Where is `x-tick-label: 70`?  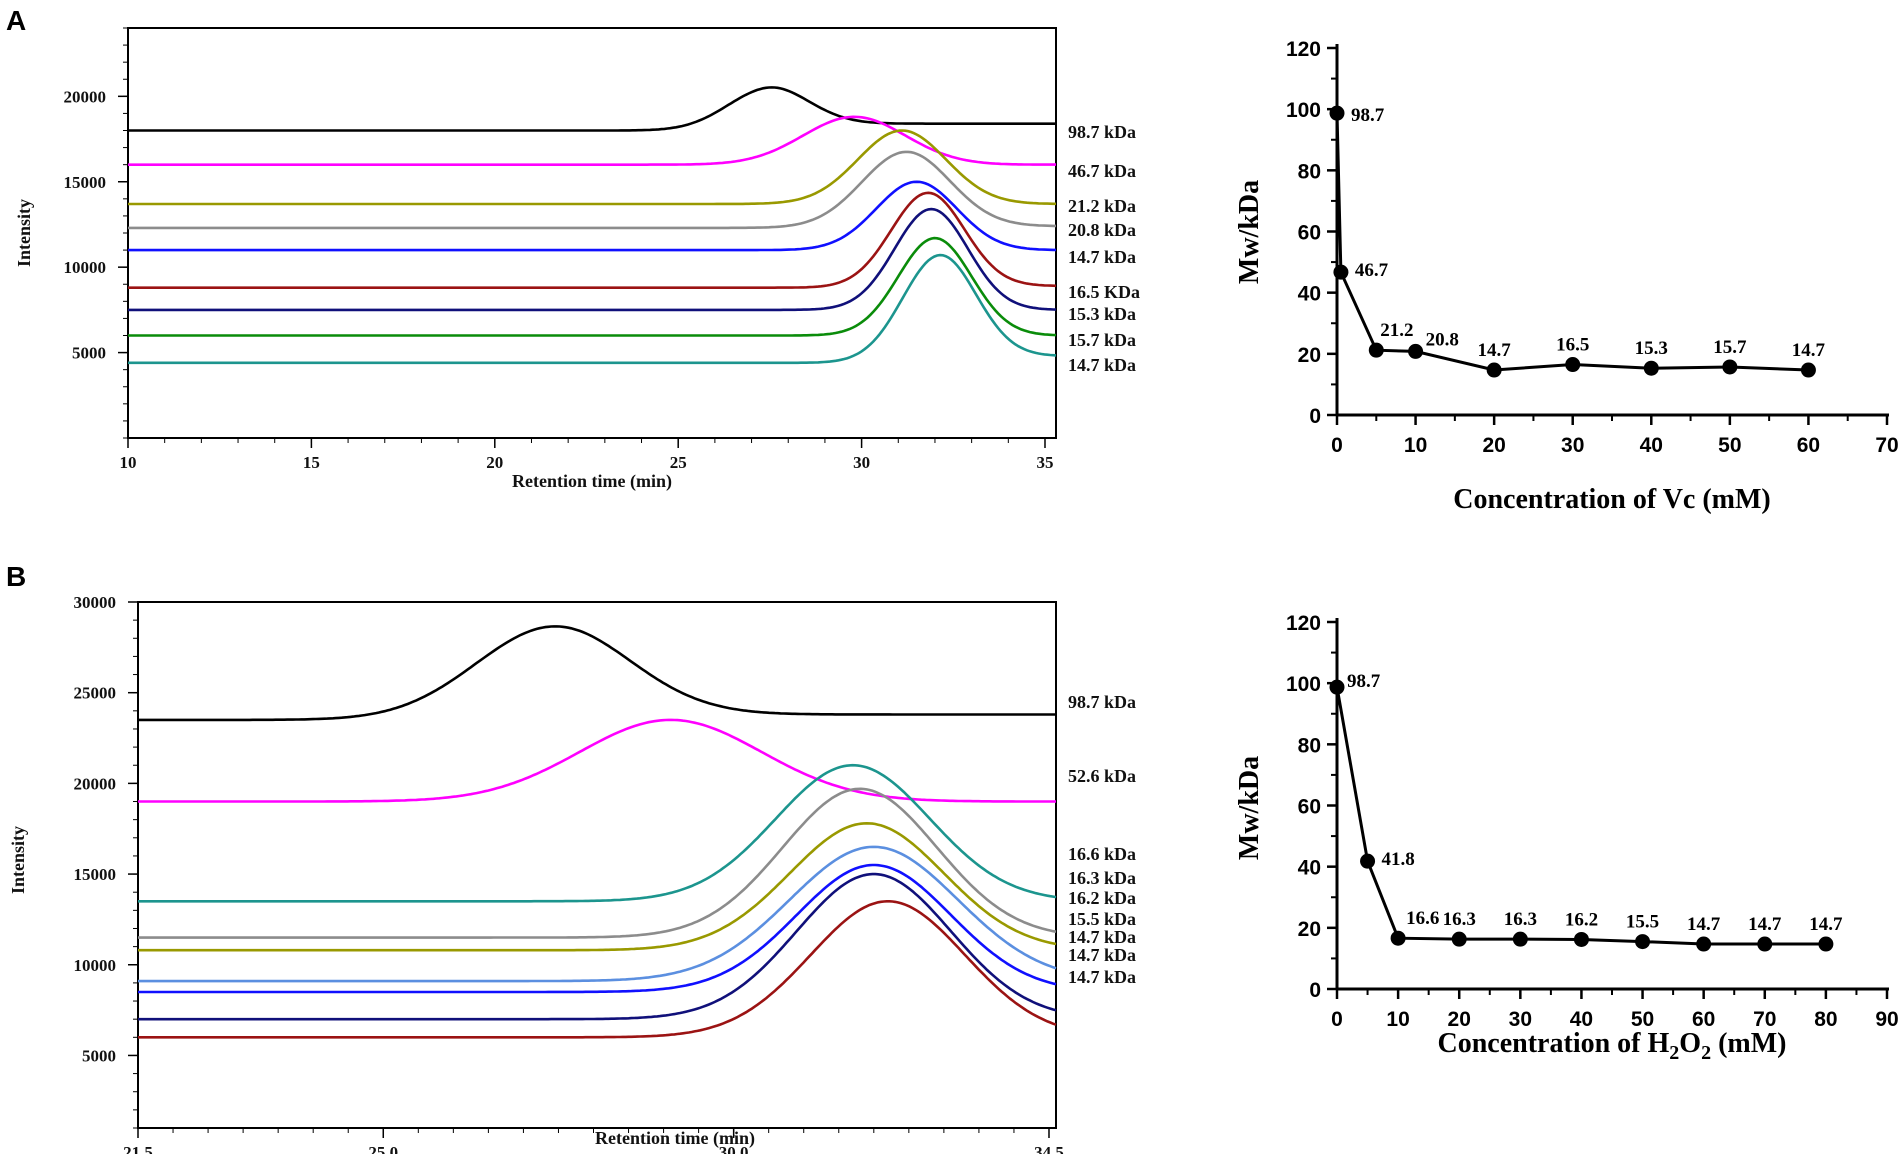
x-tick-label: 70 is located at coordinates (1764, 1019).